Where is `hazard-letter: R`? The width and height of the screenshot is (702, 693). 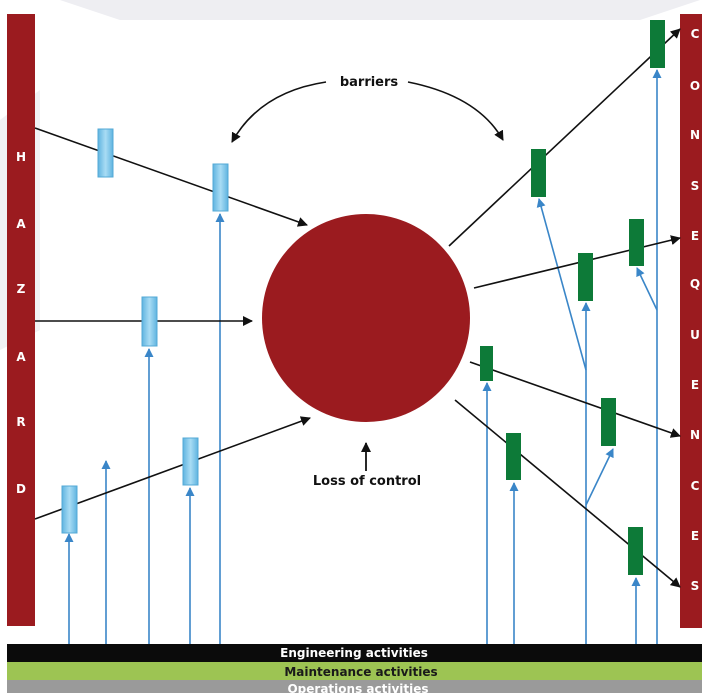 hazard-letter: R is located at coordinates (20, 422).